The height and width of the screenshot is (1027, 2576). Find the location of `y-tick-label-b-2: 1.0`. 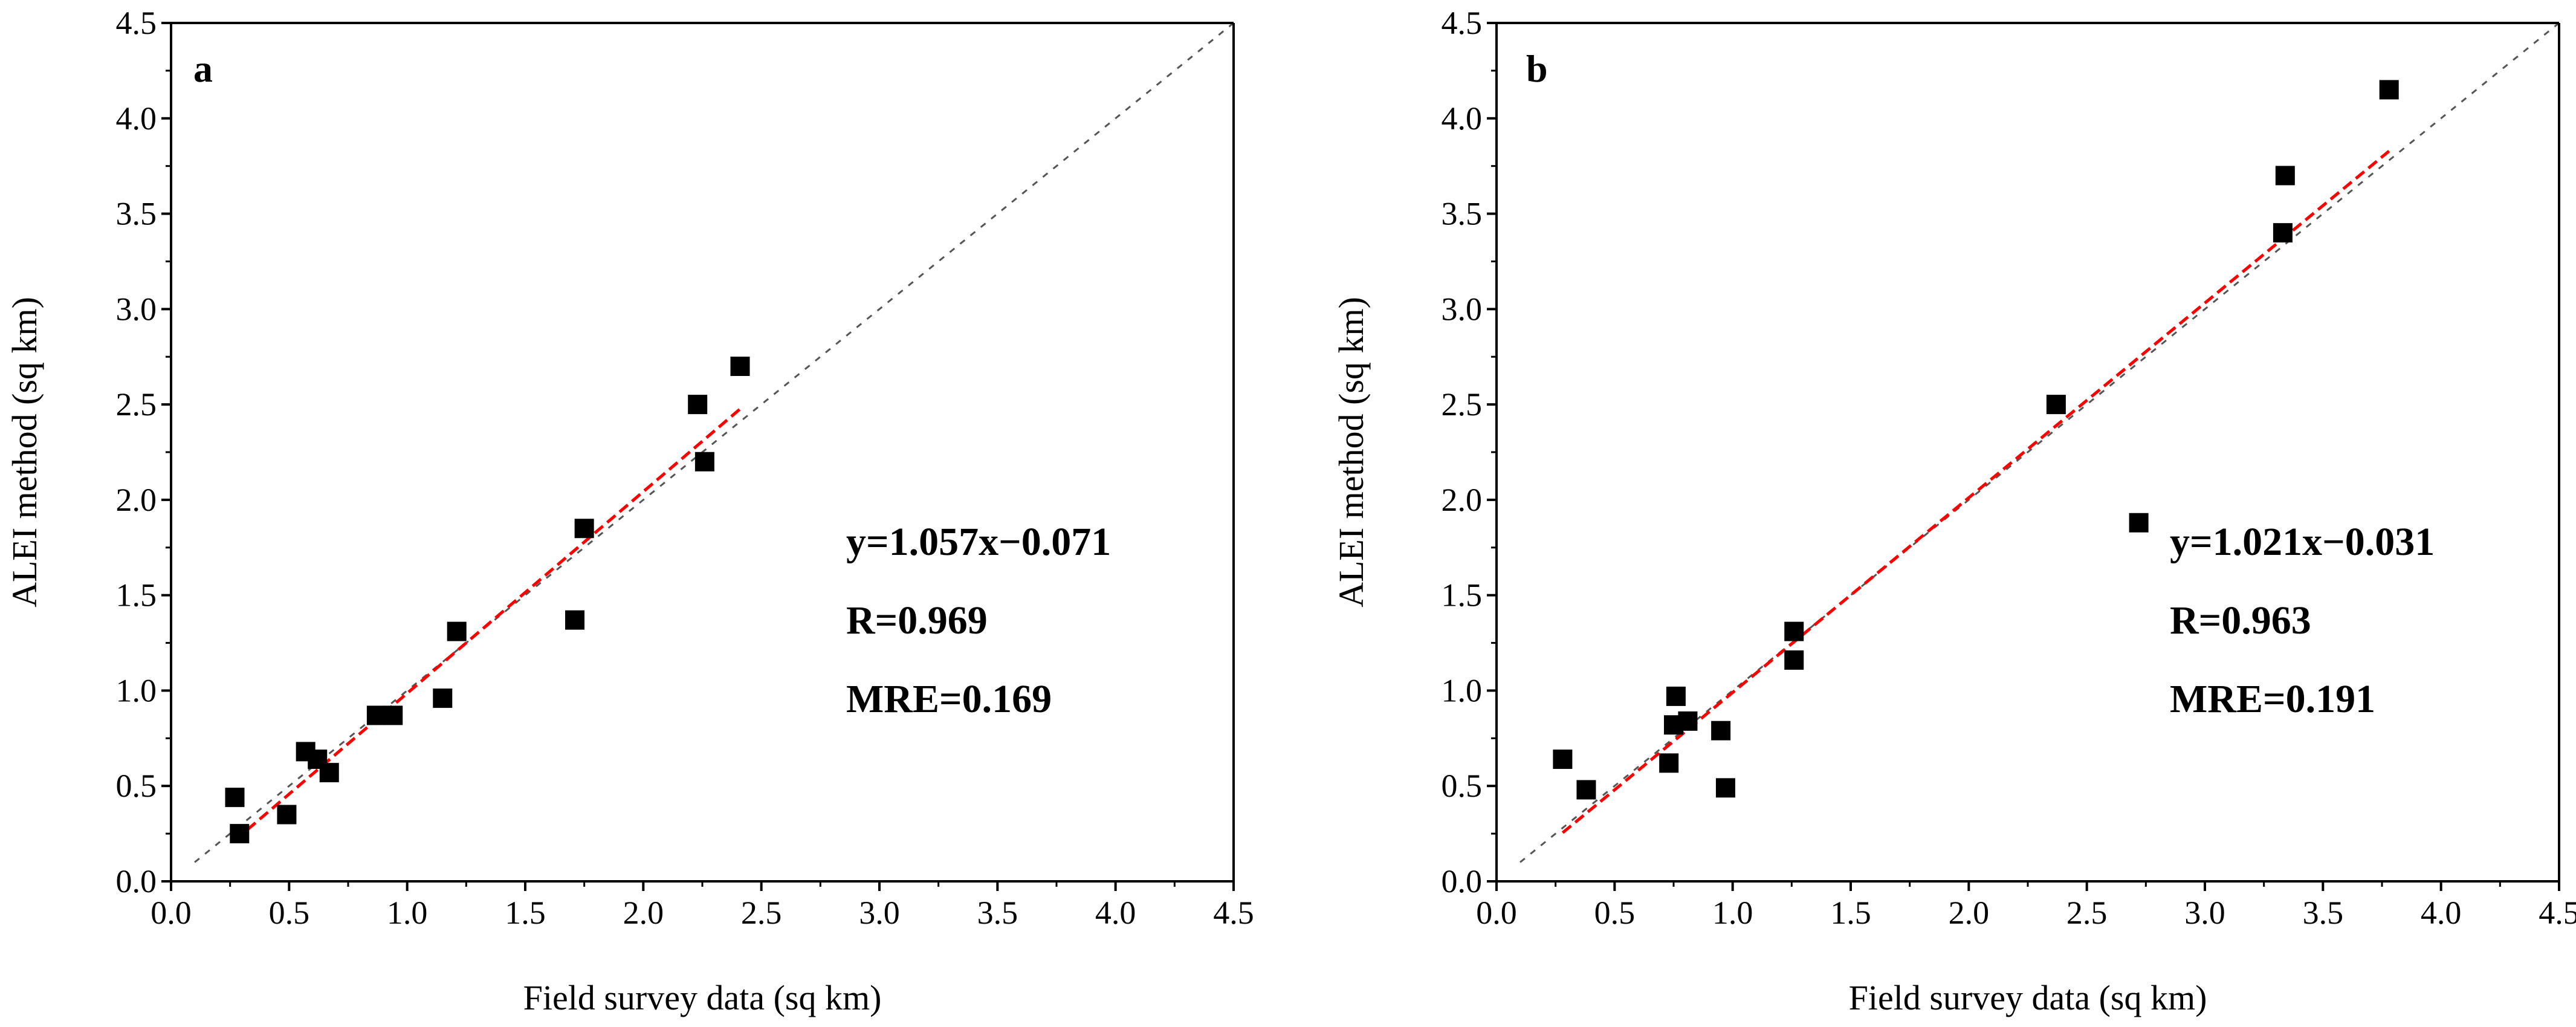

y-tick-label-b-2: 1.0 is located at coordinates (1462, 690).